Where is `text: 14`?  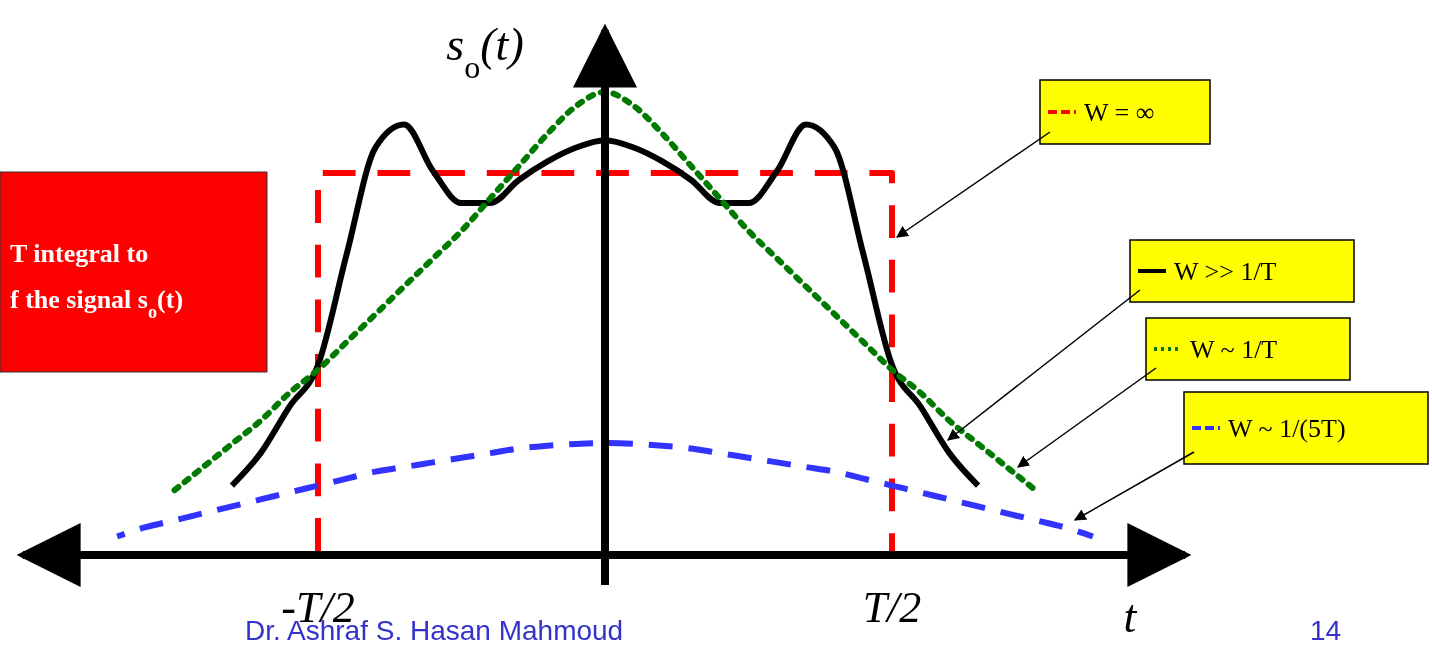 text: 14 is located at coordinates (1326, 630).